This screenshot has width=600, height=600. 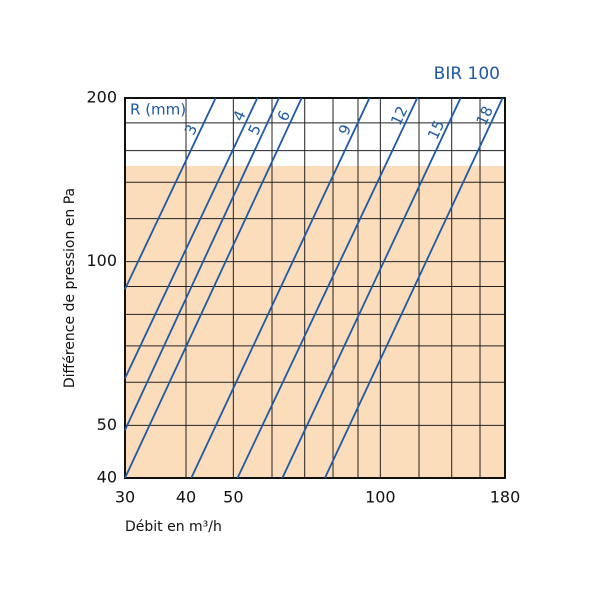 What do you see at coordinates (254, 130) in the screenshot?
I see `series-label: 5` at bounding box center [254, 130].